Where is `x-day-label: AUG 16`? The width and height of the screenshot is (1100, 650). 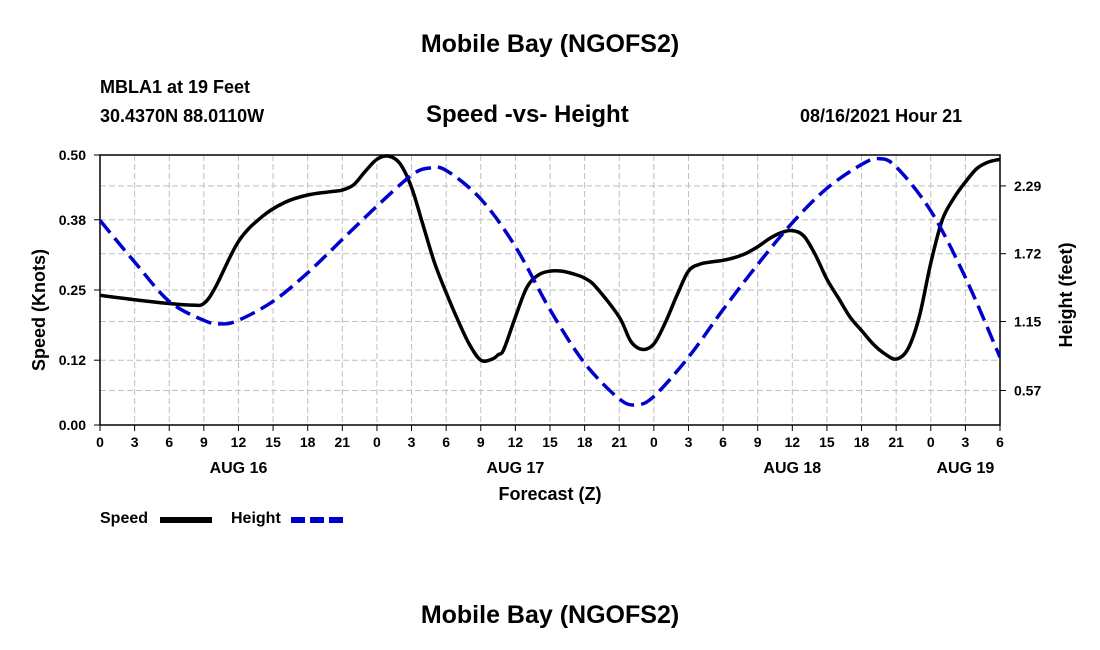
x-day-label: AUG 16 is located at coordinates (239, 468).